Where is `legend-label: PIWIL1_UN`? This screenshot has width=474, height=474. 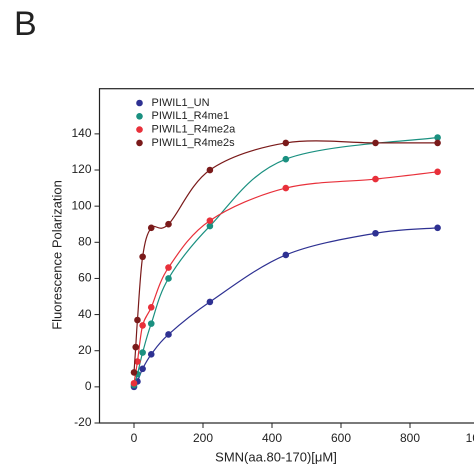 legend-label: PIWIL1_UN is located at coordinates (181, 103).